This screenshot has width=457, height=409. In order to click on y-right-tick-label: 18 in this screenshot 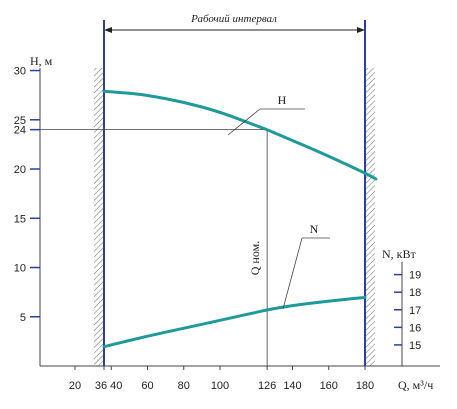, I will do `click(415, 293)`.